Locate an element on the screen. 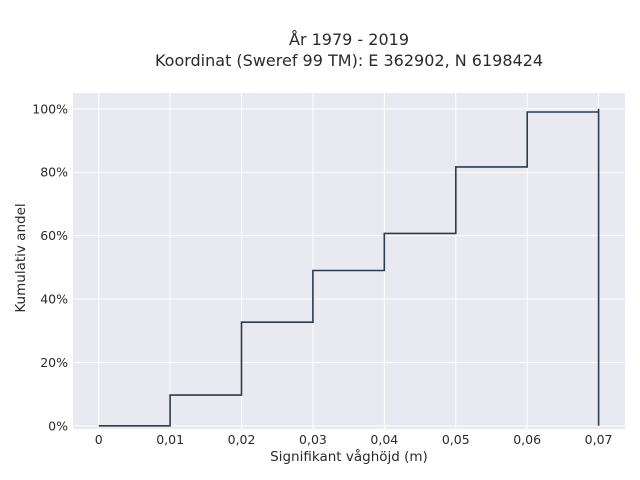  x-tick-label: 0,06 is located at coordinates (527, 439).